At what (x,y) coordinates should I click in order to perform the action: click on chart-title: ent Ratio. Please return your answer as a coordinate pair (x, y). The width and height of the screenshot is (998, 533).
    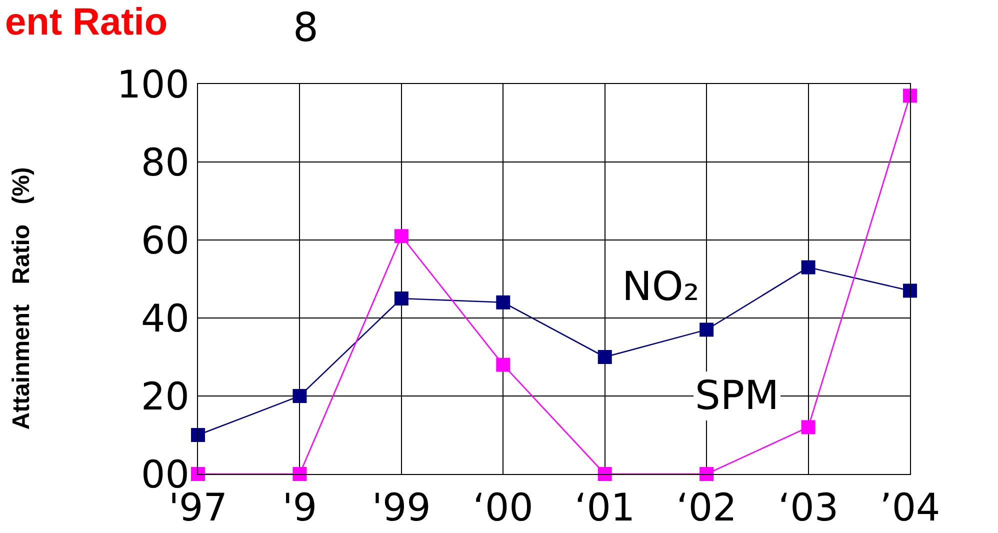
    Looking at the image, I should click on (86, 23).